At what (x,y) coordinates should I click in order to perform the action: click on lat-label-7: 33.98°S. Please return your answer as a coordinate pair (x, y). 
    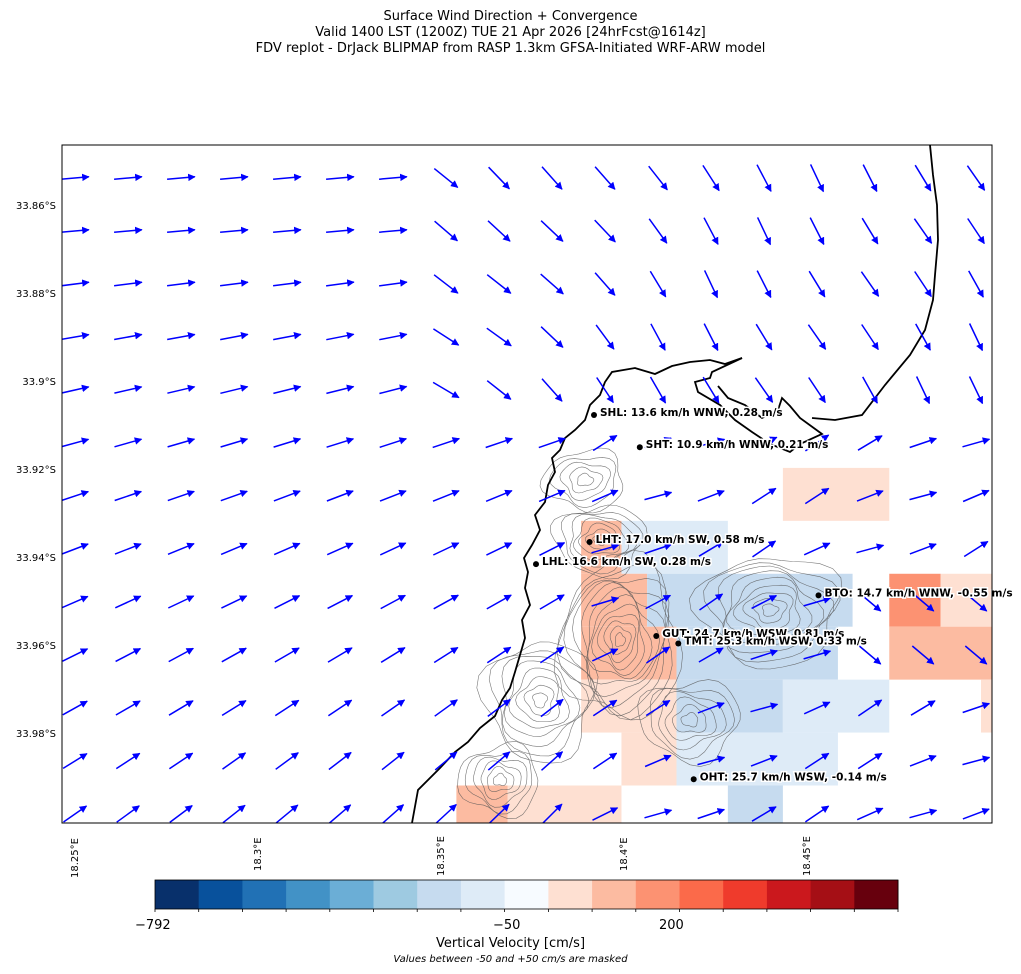
    Looking at the image, I should click on (36, 734).